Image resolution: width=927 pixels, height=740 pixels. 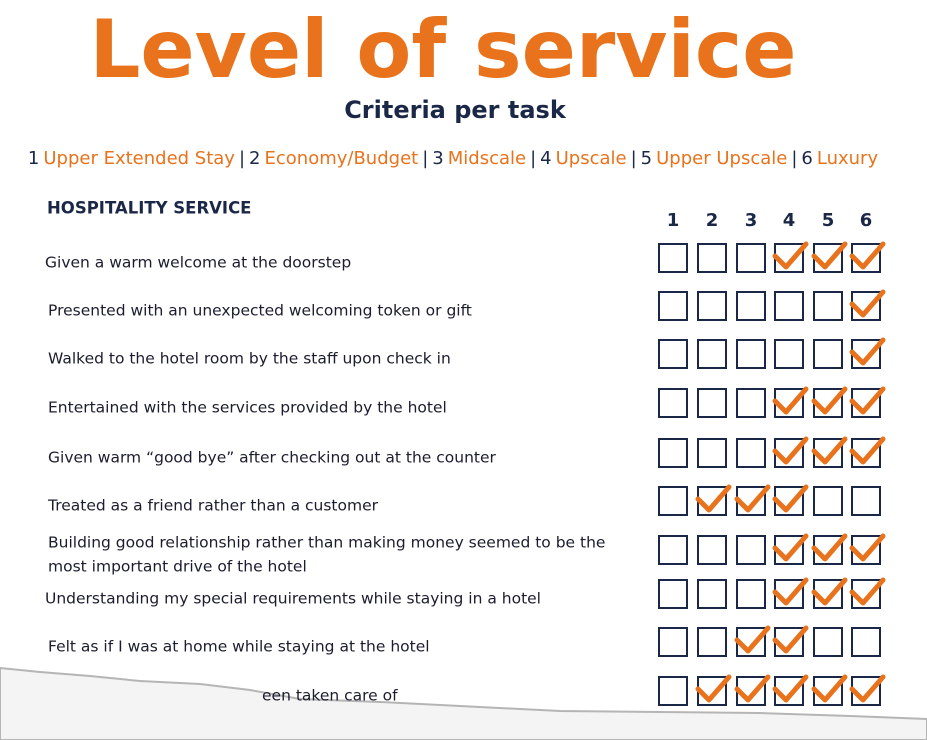 I want to click on legend-name: Upper Upscale, so click(x=721, y=158).